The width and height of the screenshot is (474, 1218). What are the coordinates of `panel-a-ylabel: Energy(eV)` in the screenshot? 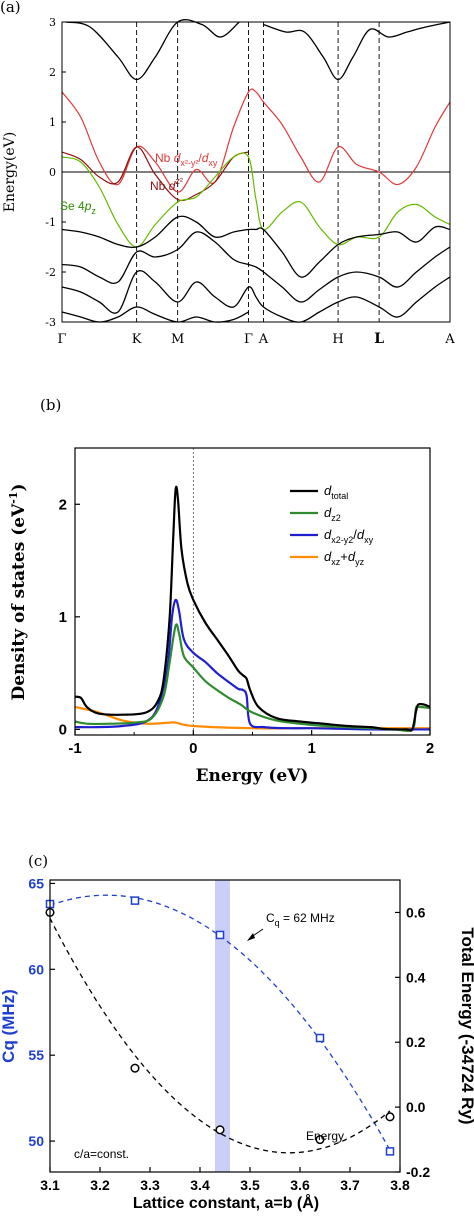 It's located at (10, 172).